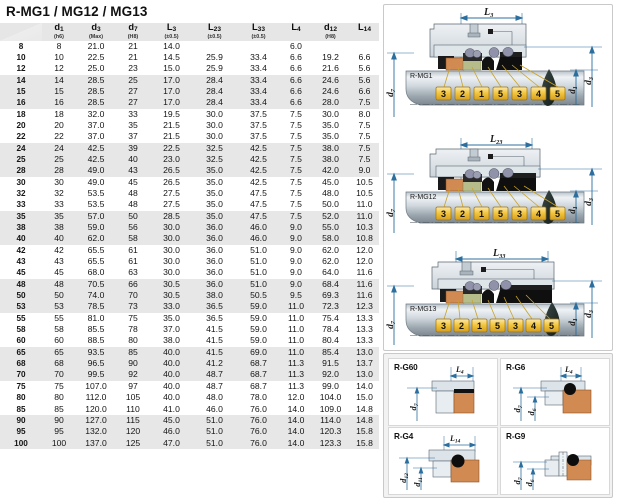 This screenshot has height=500, width=617. What do you see at coordinates (296, 31) in the screenshot?
I see `col-header-L4: L4` at bounding box center [296, 31].